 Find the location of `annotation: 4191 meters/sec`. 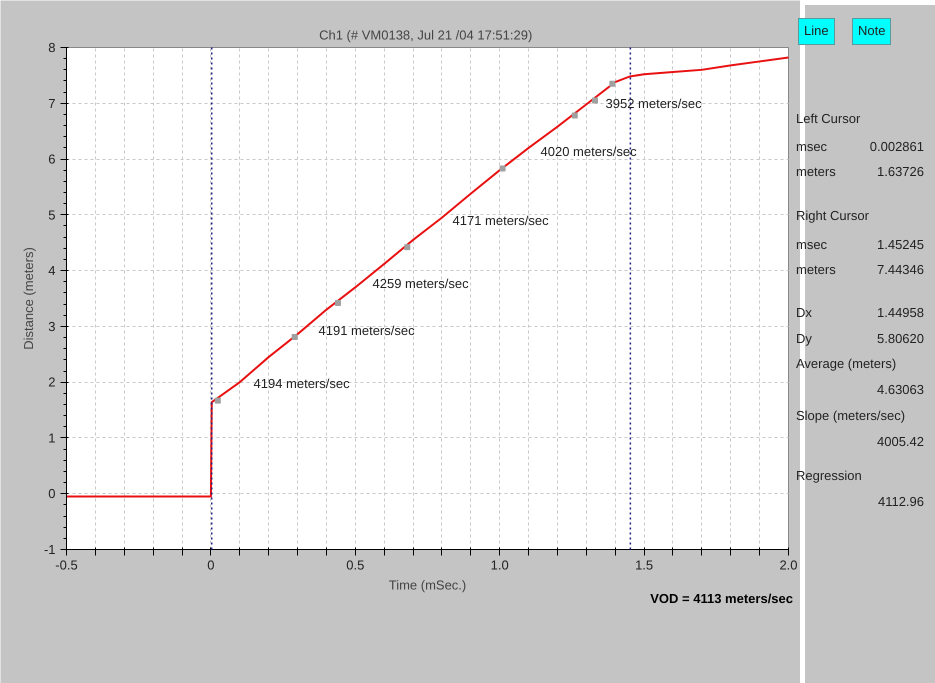

annotation: 4191 meters/sec is located at coordinates (367, 330).